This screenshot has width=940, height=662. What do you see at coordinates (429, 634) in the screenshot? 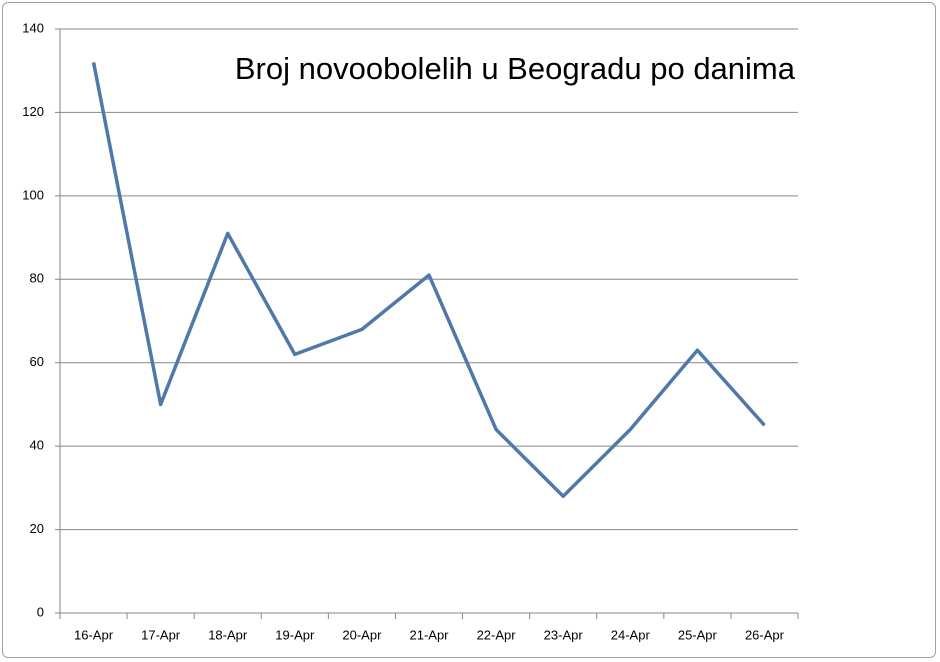
I see `x-tick-label: 21-Apr` at bounding box center [429, 634].